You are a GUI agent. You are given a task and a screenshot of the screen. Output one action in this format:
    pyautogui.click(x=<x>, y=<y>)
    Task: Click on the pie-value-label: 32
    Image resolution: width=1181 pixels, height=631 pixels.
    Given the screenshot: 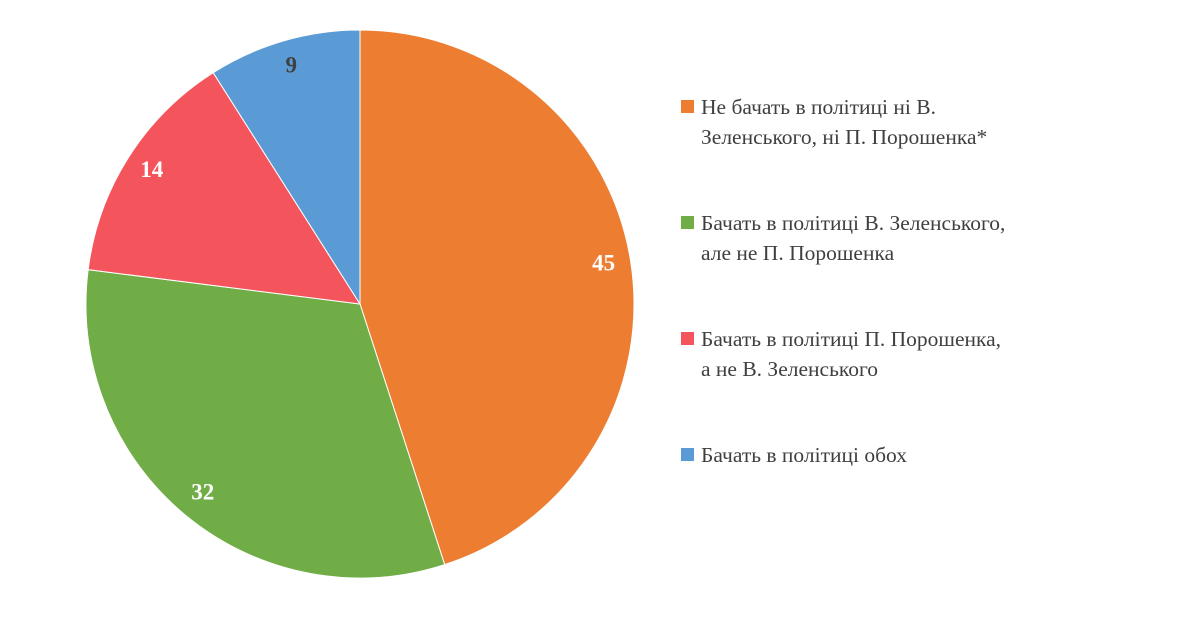 What is the action you would take?
    pyautogui.click(x=202, y=491)
    